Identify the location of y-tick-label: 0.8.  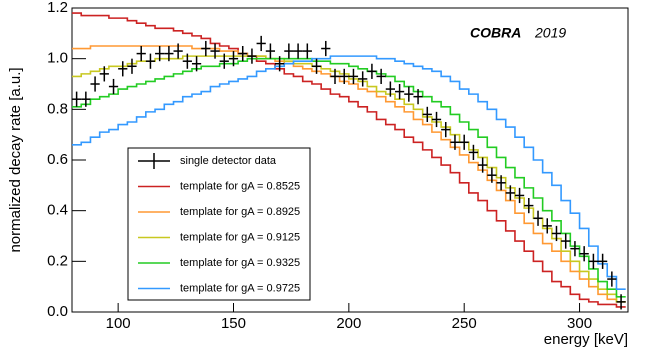
(57, 108).